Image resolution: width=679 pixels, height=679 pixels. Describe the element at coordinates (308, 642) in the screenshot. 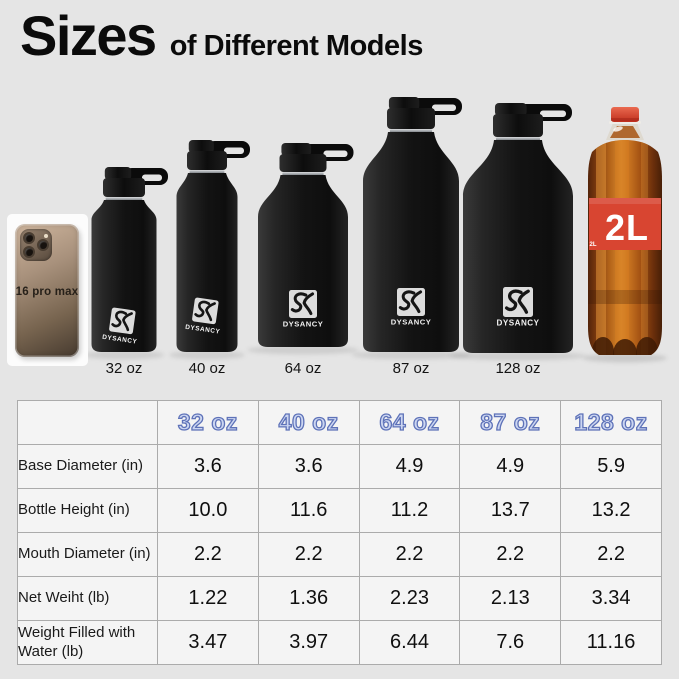

I see `table-cell: 3.97` at that location.